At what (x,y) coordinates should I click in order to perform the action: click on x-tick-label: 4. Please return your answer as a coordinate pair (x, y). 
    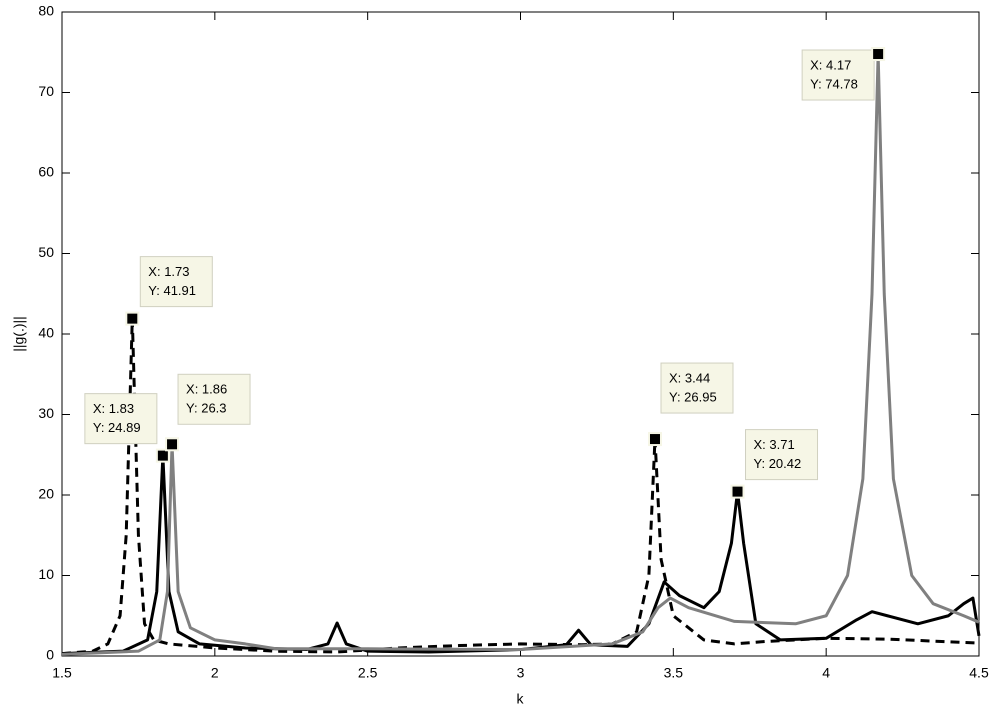
    Looking at the image, I should click on (826, 673).